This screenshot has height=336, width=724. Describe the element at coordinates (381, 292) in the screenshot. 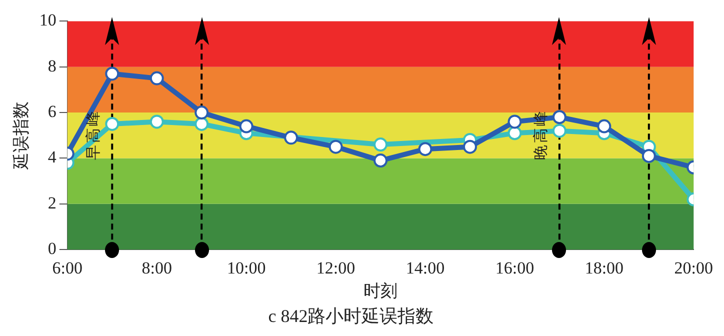

I see `x-axis-title: 时刻` at that location.